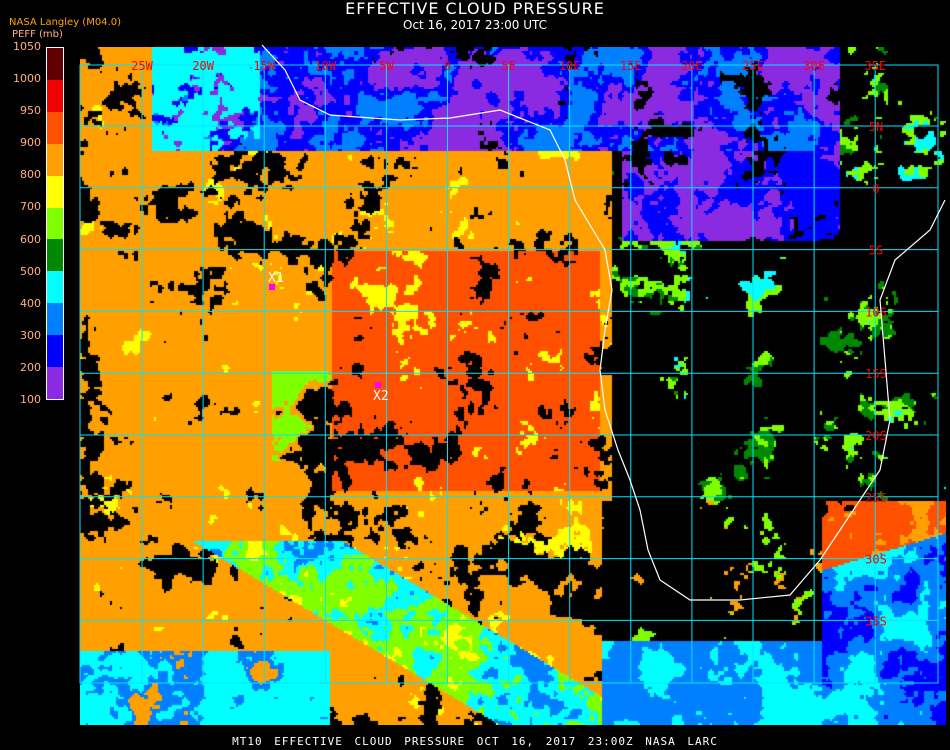 The image size is (950, 750). I want to click on latitude-label: 0, so click(875, 189).